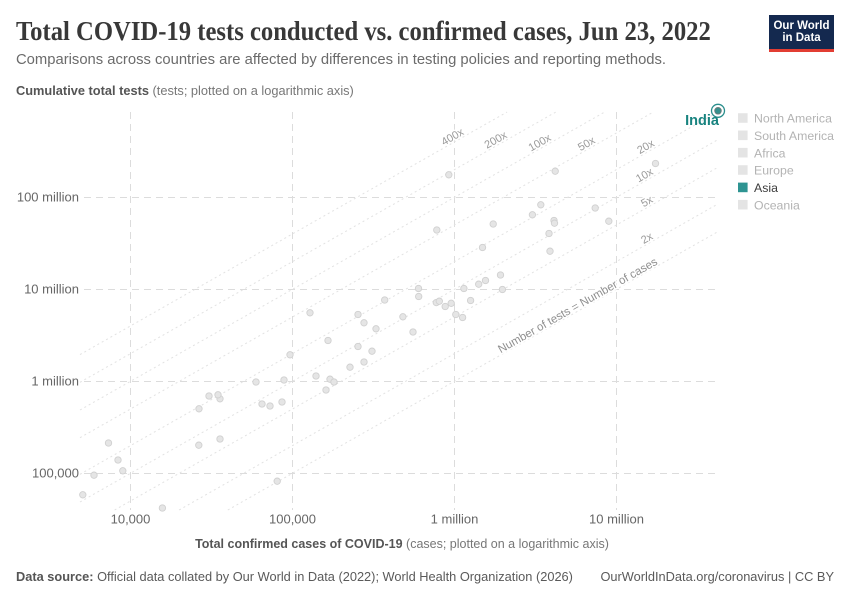 Image resolution: width=850 pixels, height=600 pixels. Describe the element at coordinates (646, 146) in the screenshot. I see `svg-text: 20x` at that location.